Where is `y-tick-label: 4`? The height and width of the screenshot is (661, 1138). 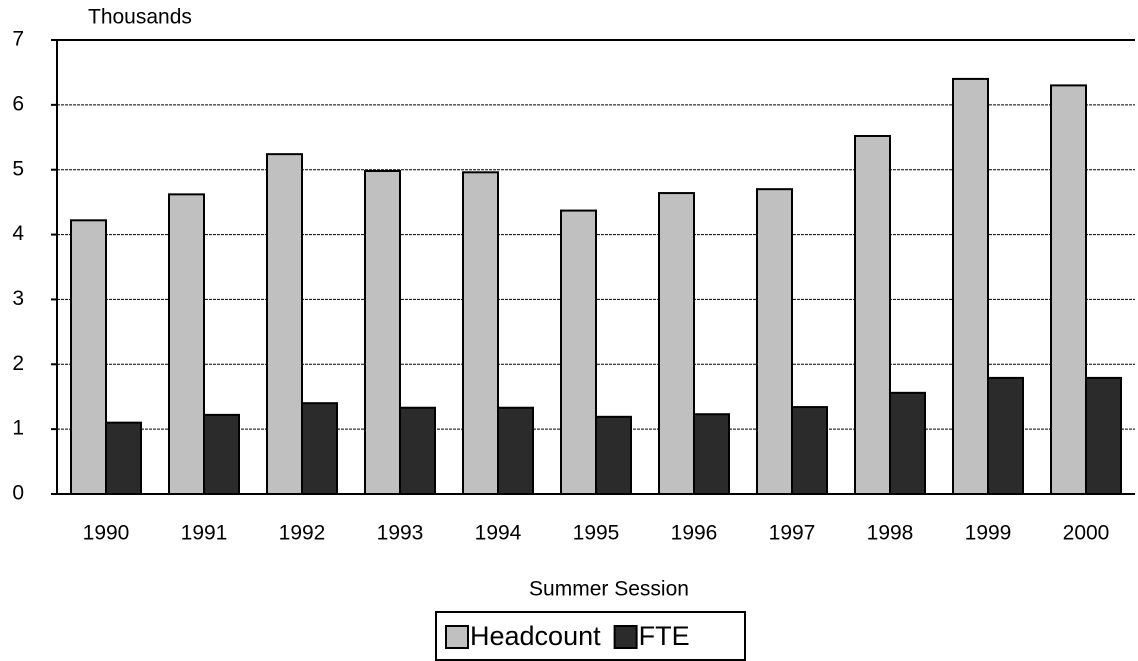
y-tick-label: 4 is located at coordinates (18, 233).